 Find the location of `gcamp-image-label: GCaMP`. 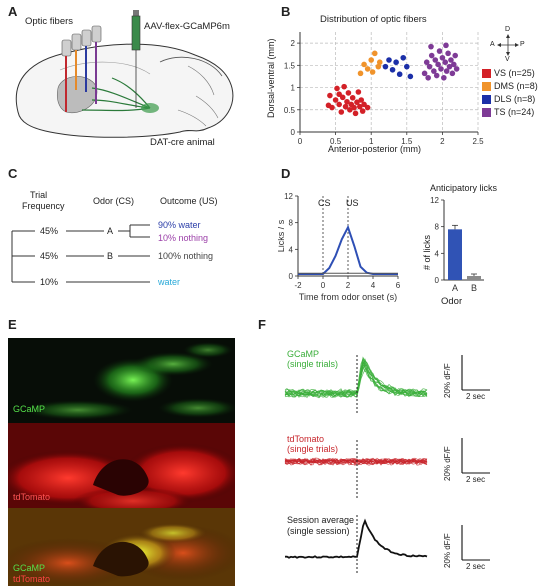

gcamp-image-label: GCaMP is located at coordinates (29, 409).